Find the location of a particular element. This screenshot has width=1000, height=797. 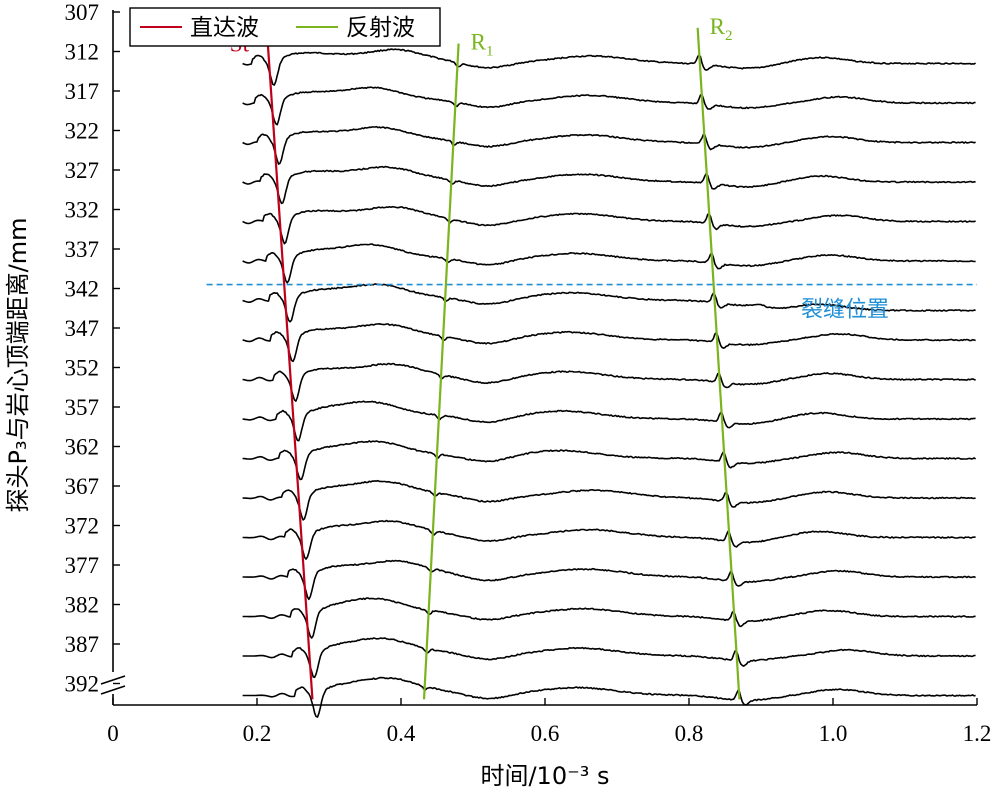

y-tick-label: 352 is located at coordinates (82, 368).